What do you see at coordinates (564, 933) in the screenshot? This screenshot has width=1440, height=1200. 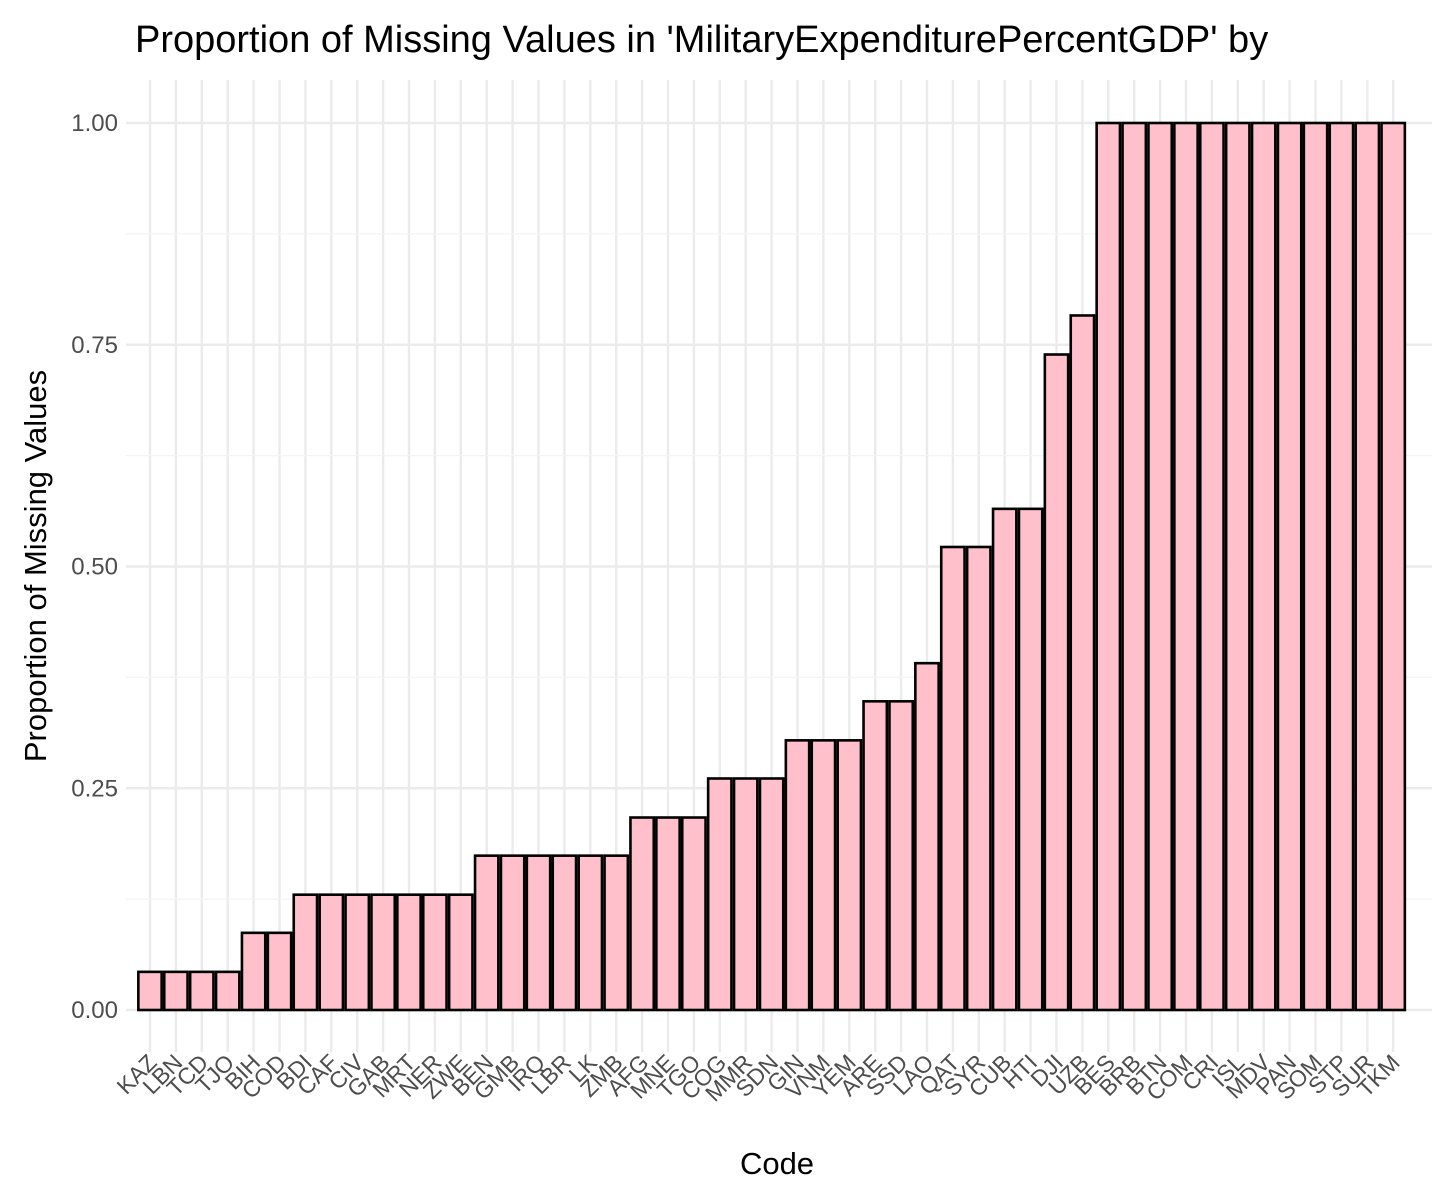 I see `bar-lbr` at bounding box center [564, 933].